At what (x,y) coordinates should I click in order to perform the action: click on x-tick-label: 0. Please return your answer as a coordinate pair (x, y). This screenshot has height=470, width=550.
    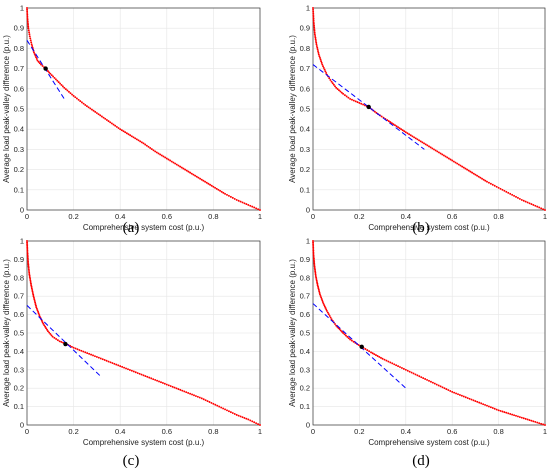
    Looking at the image, I should click on (27, 216).